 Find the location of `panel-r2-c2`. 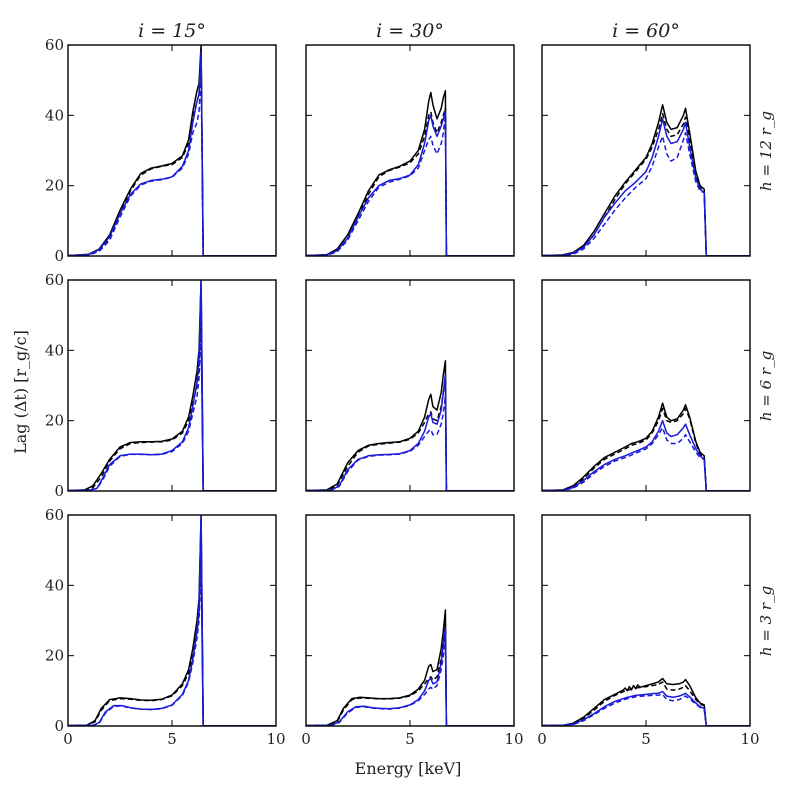

panel-r2-c2 is located at coordinates (410, 385).